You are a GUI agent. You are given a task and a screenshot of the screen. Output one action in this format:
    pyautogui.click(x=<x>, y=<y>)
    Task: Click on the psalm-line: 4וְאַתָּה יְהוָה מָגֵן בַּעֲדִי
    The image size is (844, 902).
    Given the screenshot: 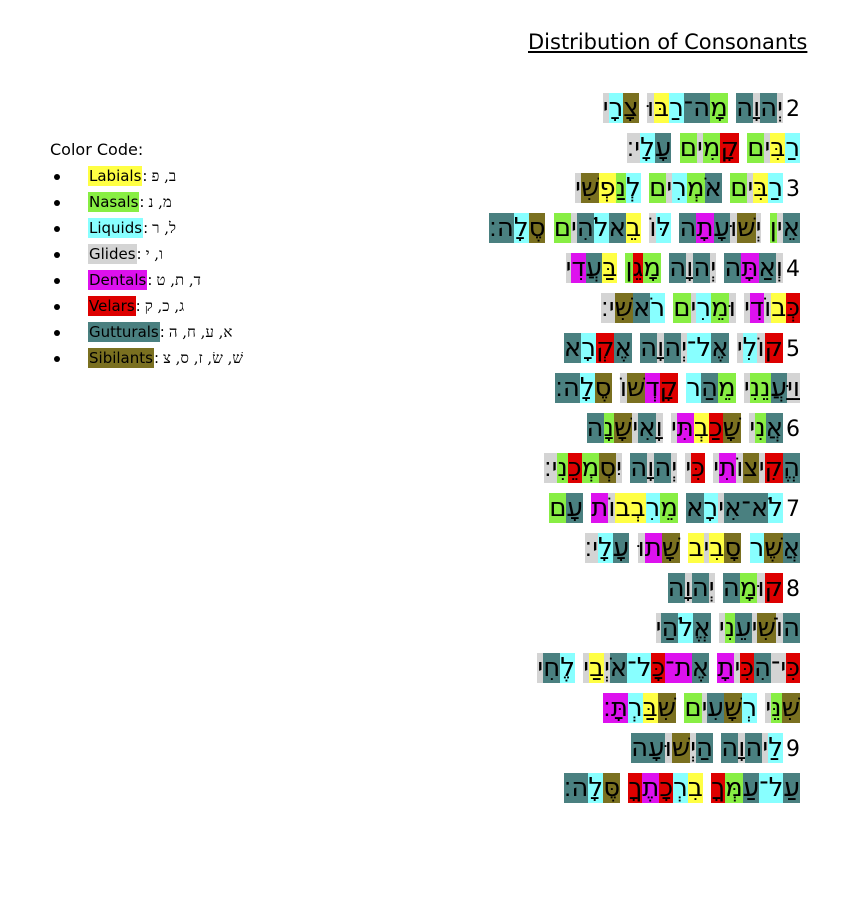 What is the action you would take?
    pyautogui.click(x=610, y=268)
    